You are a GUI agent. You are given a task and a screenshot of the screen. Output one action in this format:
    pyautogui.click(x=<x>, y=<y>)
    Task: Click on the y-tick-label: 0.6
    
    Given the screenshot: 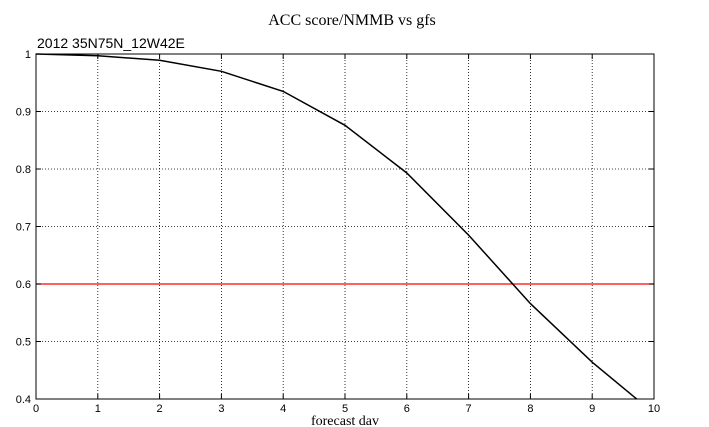 What is the action you would take?
    pyautogui.click(x=23, y=285)
    